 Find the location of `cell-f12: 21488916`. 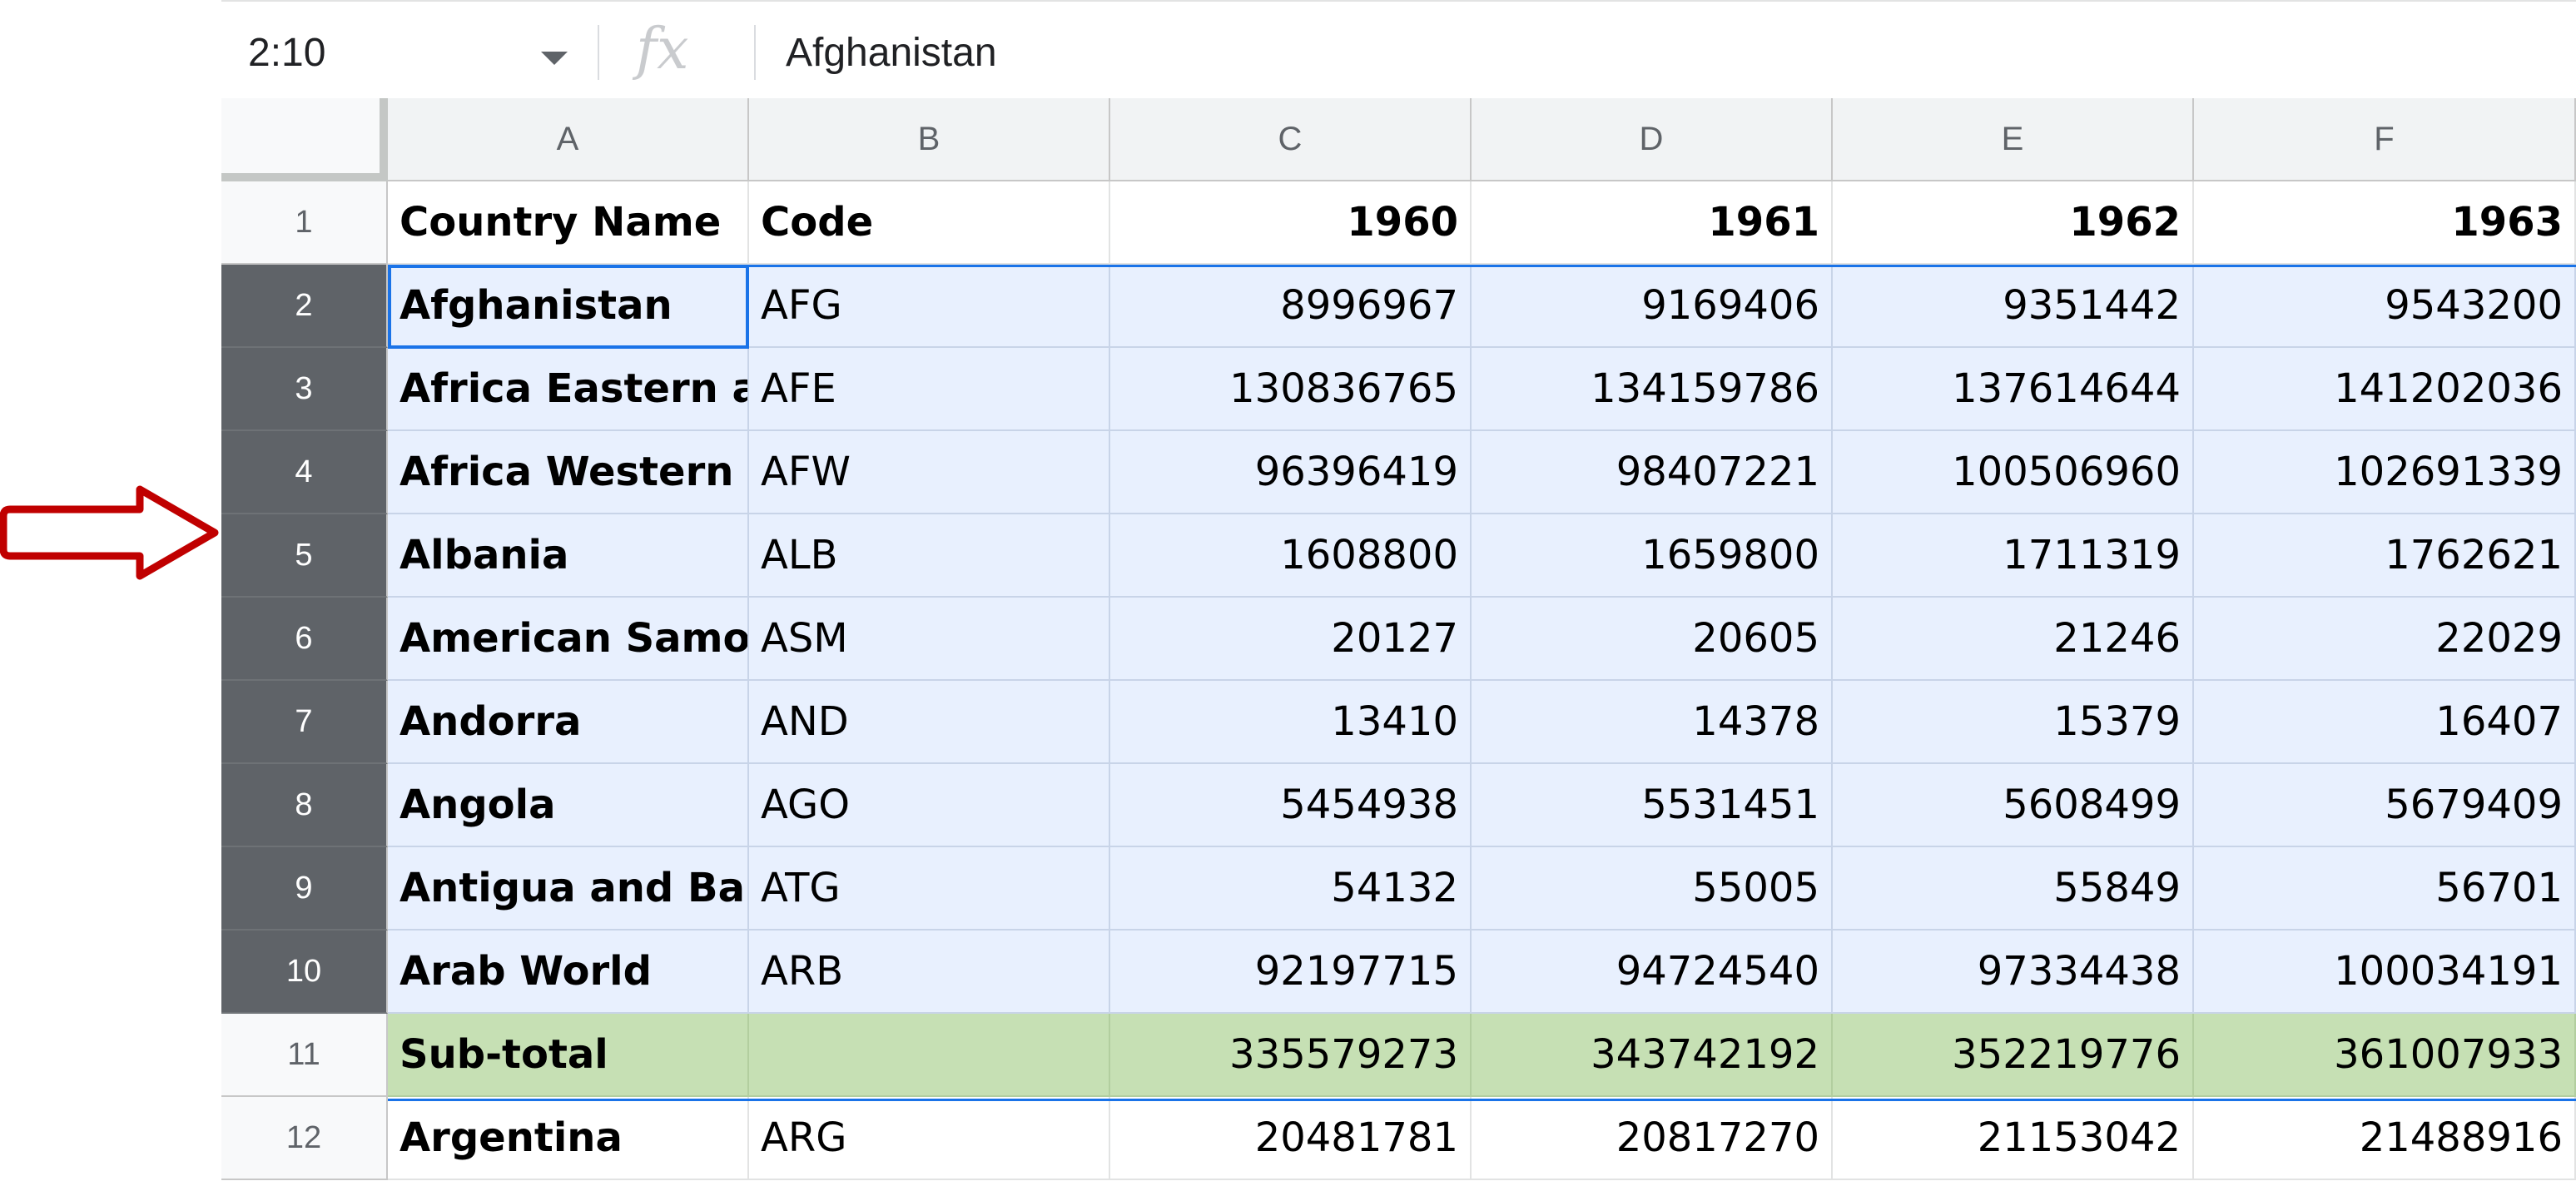

cell-f12: 21488916 is located at coordinates (2385, 1138).